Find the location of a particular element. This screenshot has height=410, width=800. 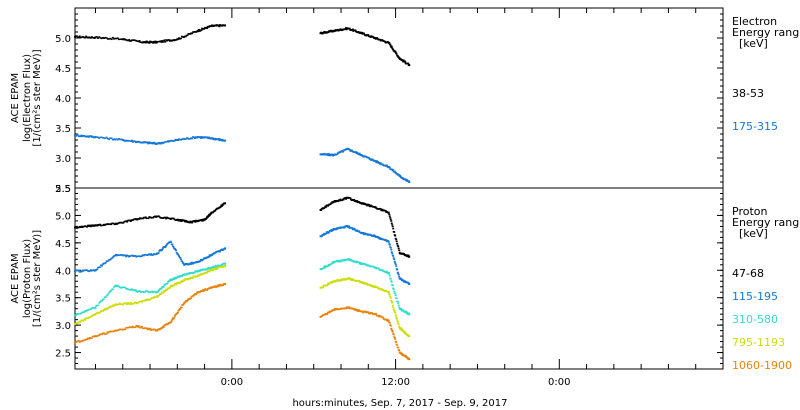

legend-title: Electron is located at coordinates (754, 21).